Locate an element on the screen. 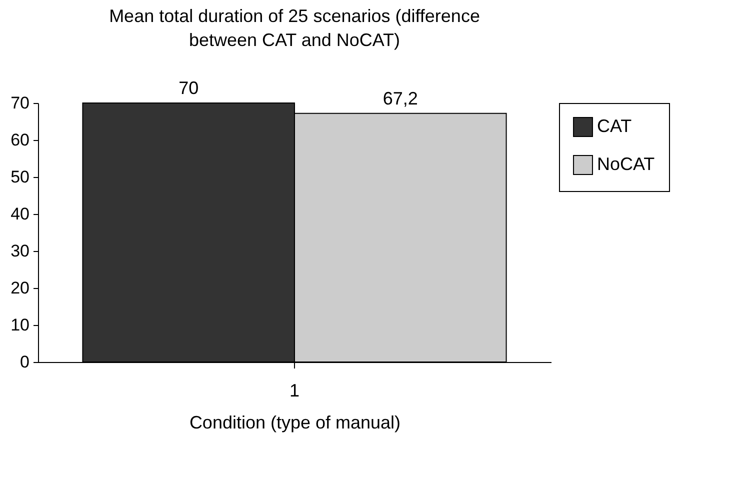  y-tick-label: 70 is located at coordinates (20, 103).